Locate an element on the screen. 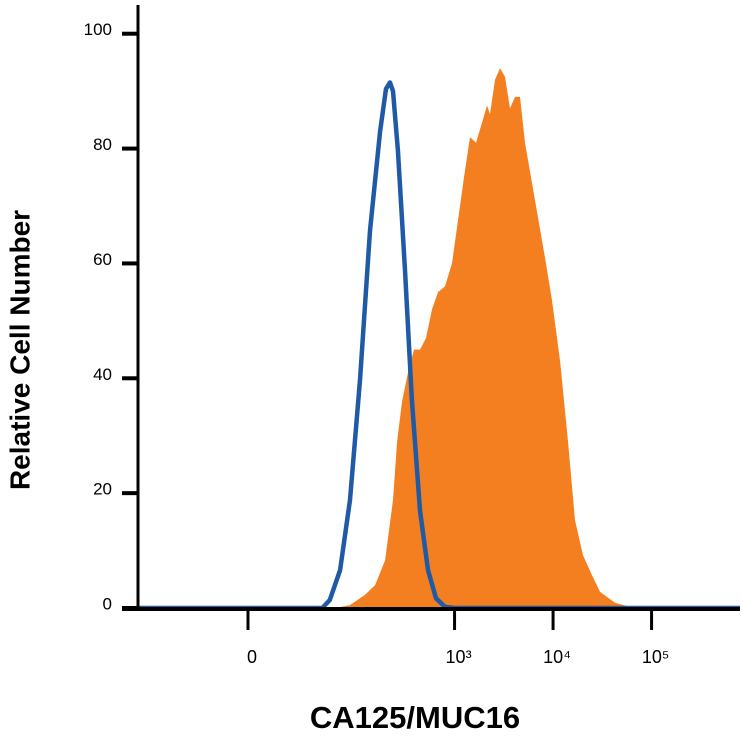 The width and height of the screenshot is (742, 746). x-tick-label: 10⁴ is located at coordinates (557, 657).